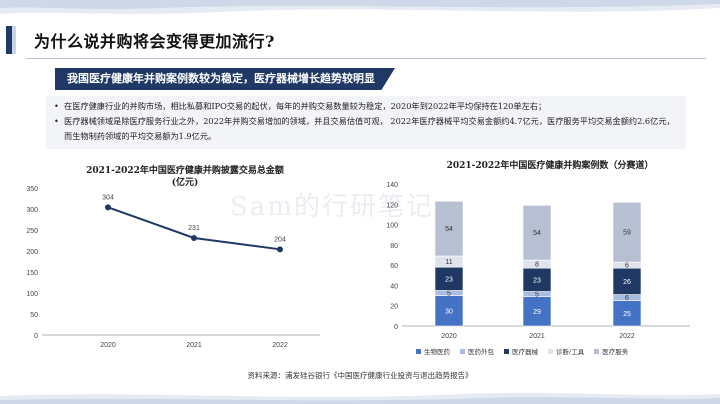  Describe the element at coordinates (394, 286) in the screenshot. I see `bar-y-tick-label: 40` at that location.